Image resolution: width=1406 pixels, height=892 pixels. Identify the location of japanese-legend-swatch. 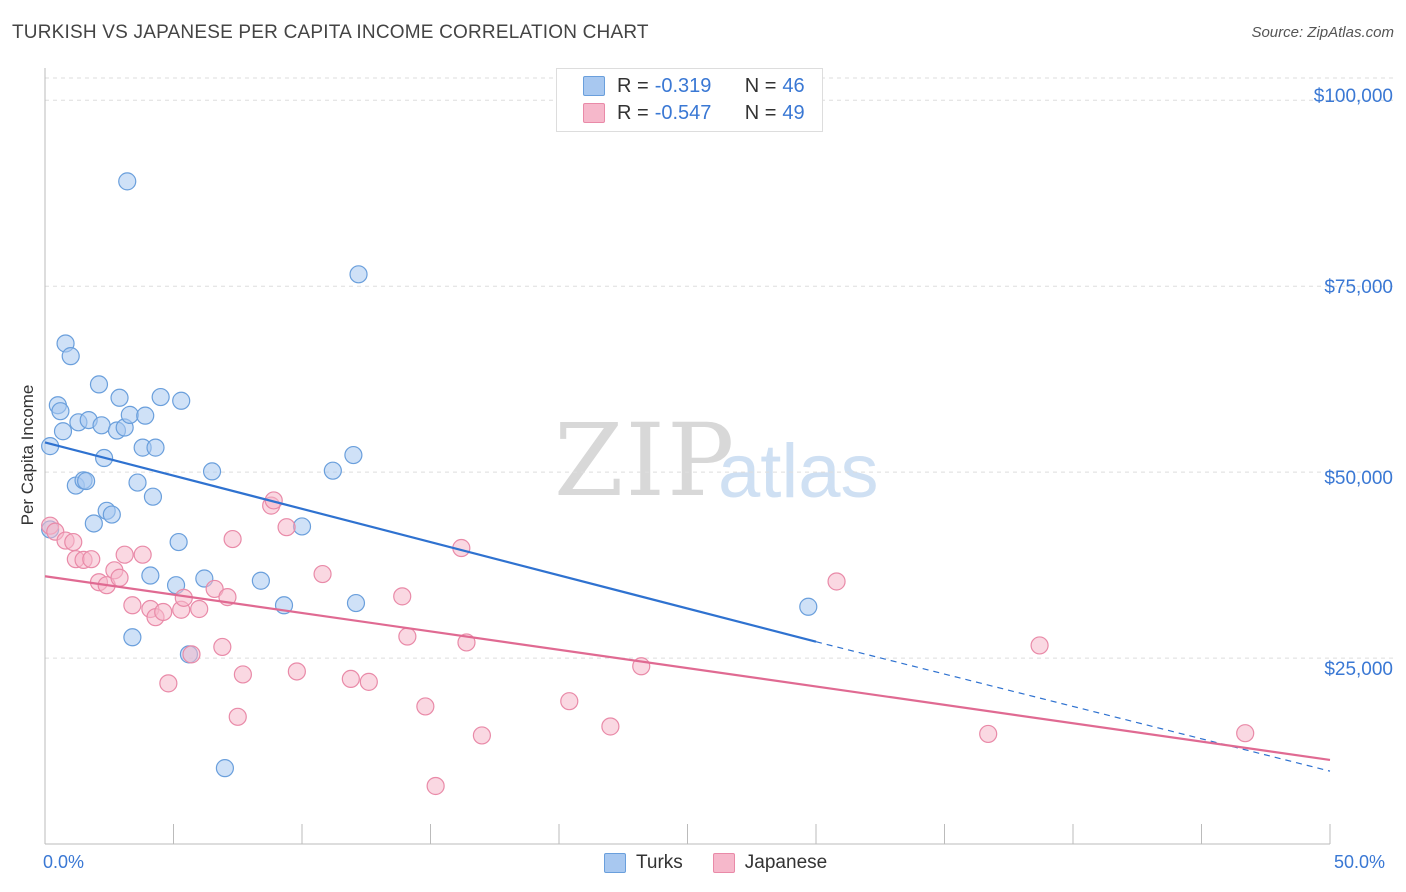
(723, 863).